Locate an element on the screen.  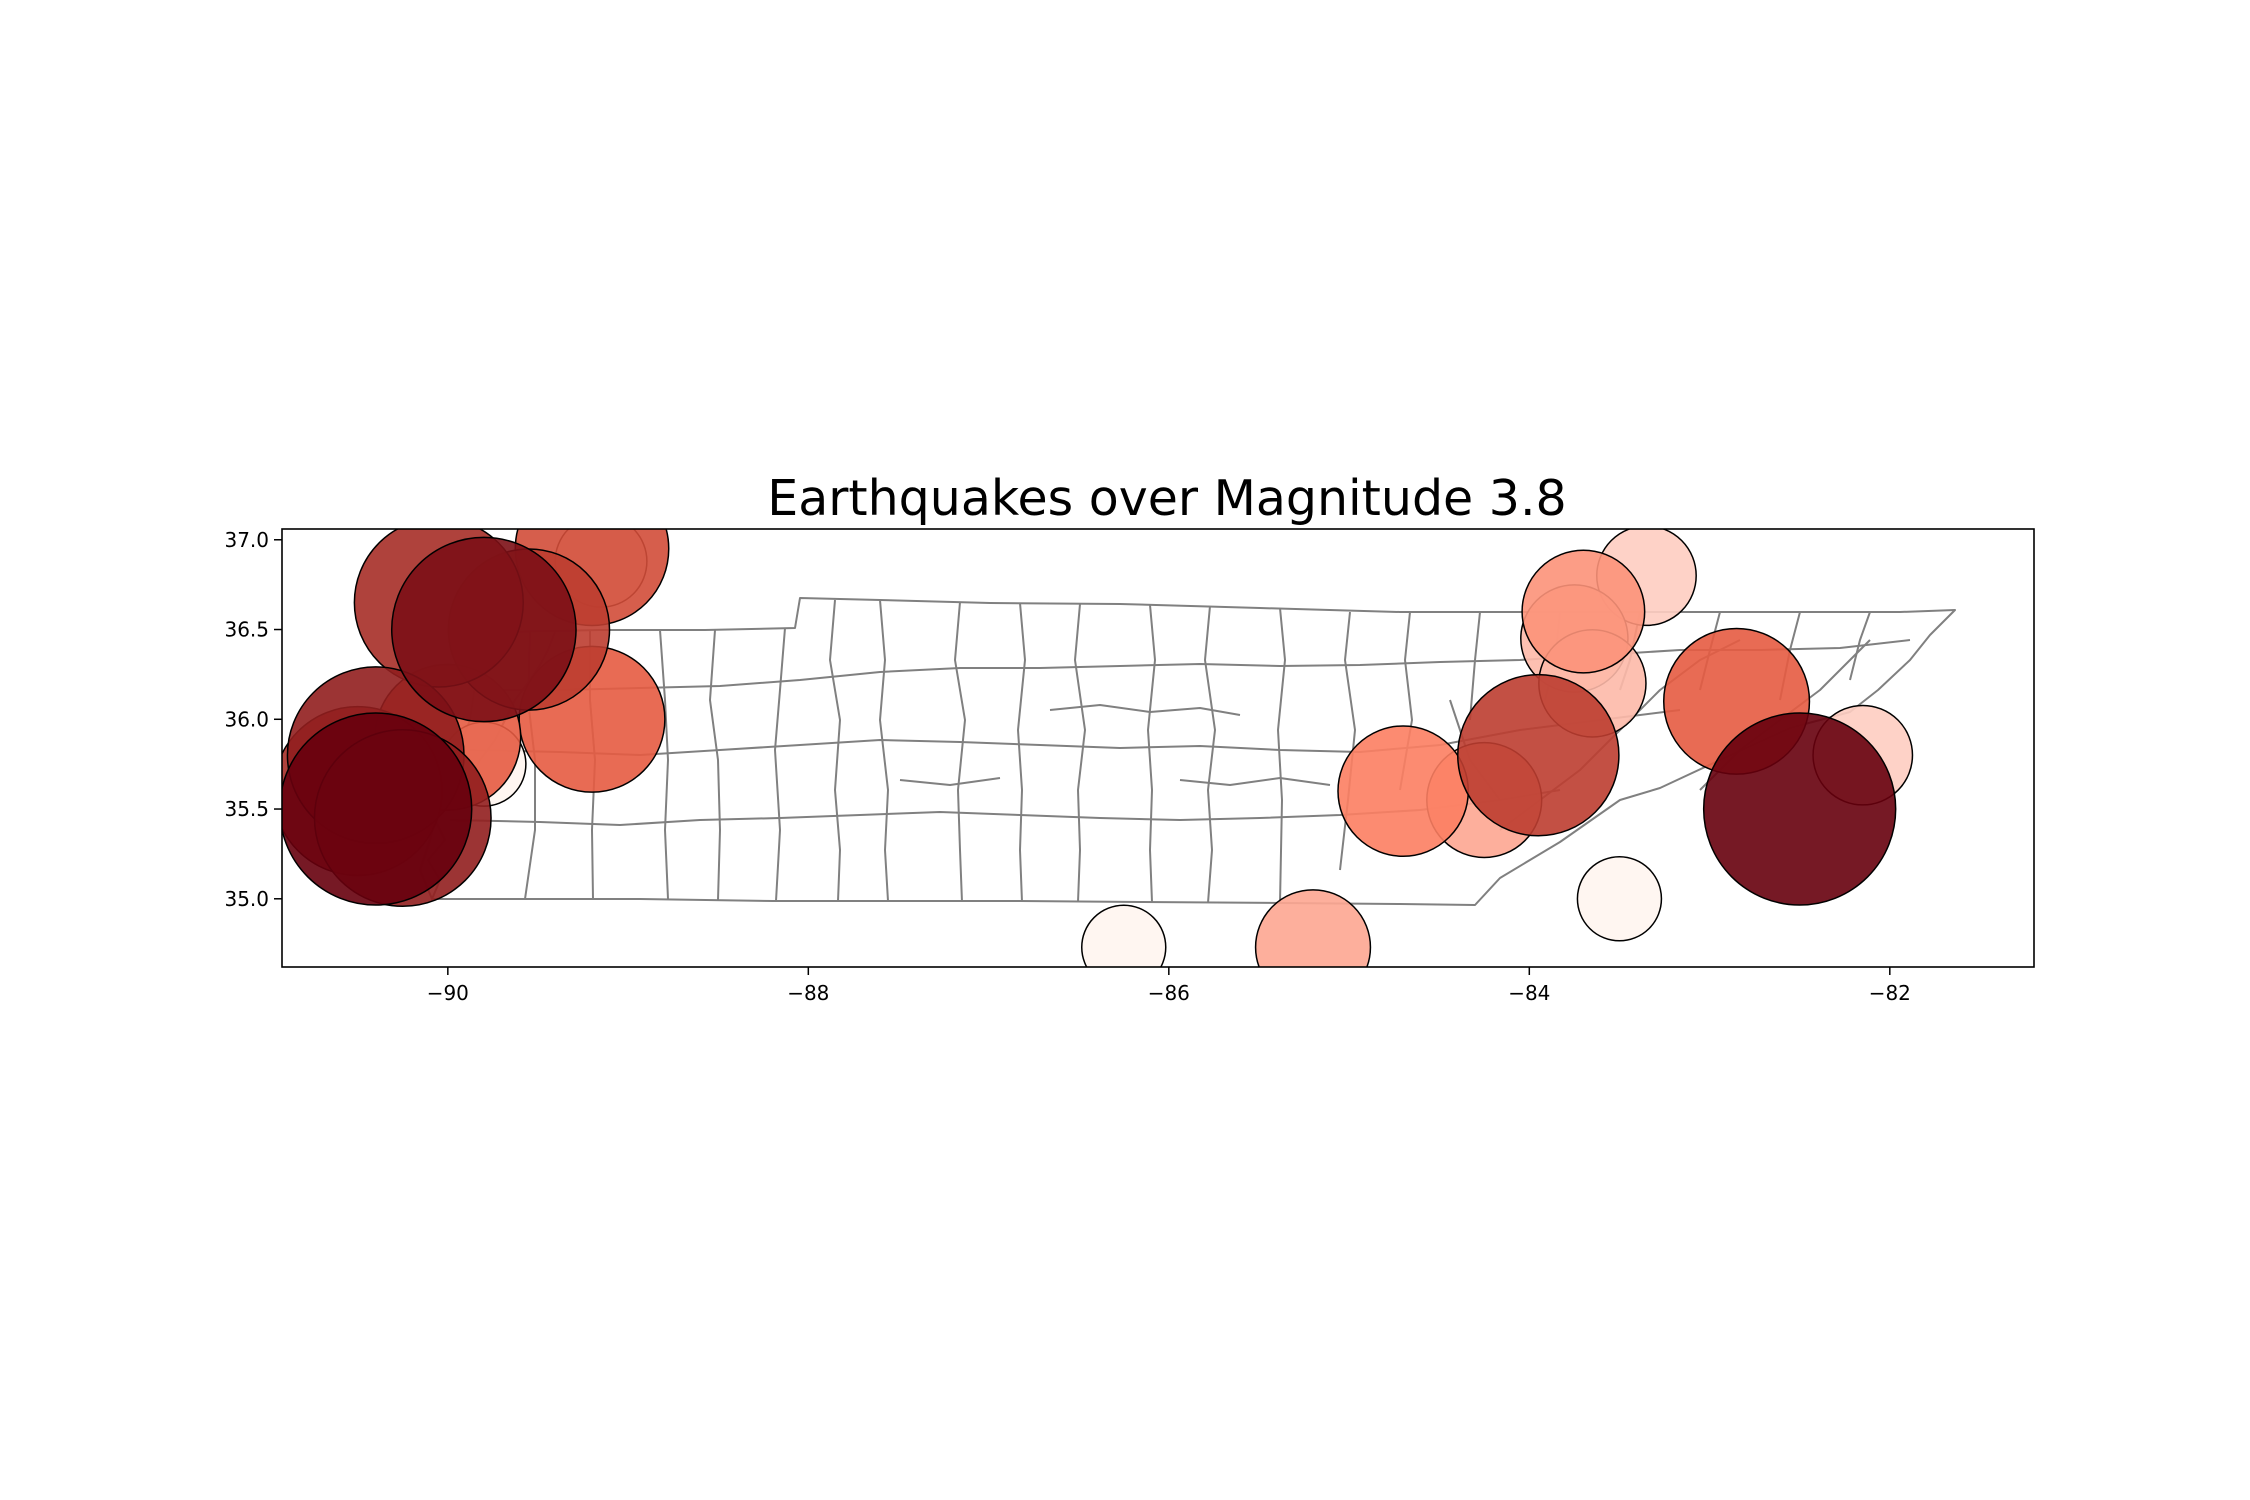
y-axis: 35.0 35.5 36.0 36.5 37.0 is located at coordinates (253, 719).